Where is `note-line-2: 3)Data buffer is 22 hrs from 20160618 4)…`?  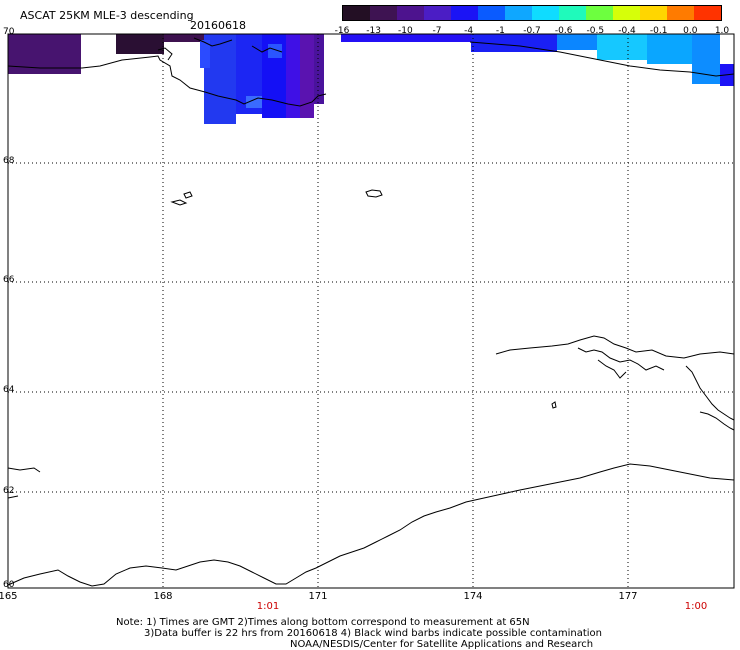
note-line-2: 3)Data buffer is 22 hrs from 20160618 4)… is located at coordinates (373, 633).